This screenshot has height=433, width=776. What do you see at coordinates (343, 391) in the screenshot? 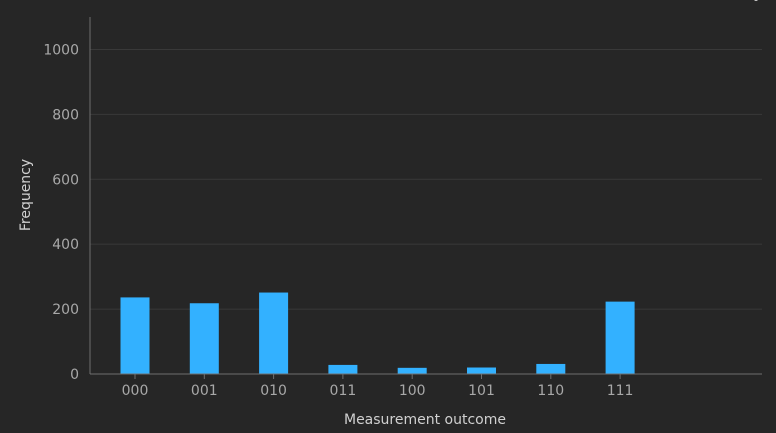
I see `x-tick-label: 011` at bounding box center [343, 391].